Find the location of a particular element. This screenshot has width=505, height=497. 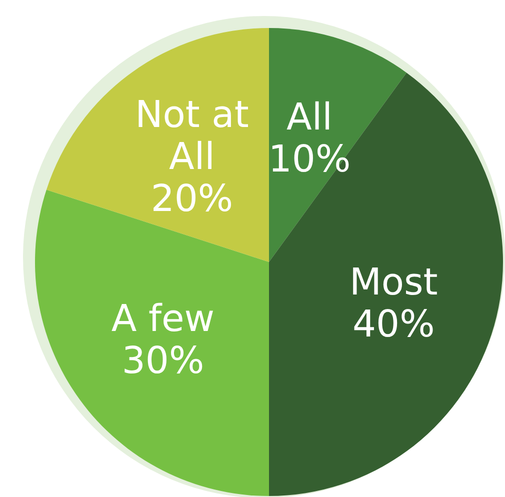

pie-slice is located at coordinates (338, 145).